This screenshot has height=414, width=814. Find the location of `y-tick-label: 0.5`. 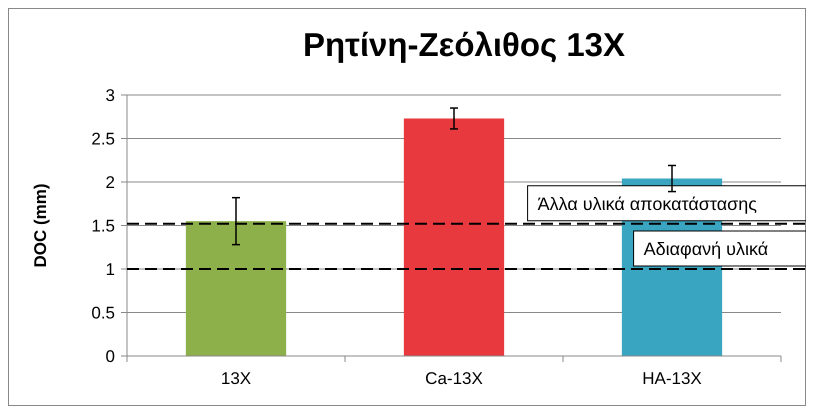

y-tick-label: 0.5 is located at coordinates (103, 312).